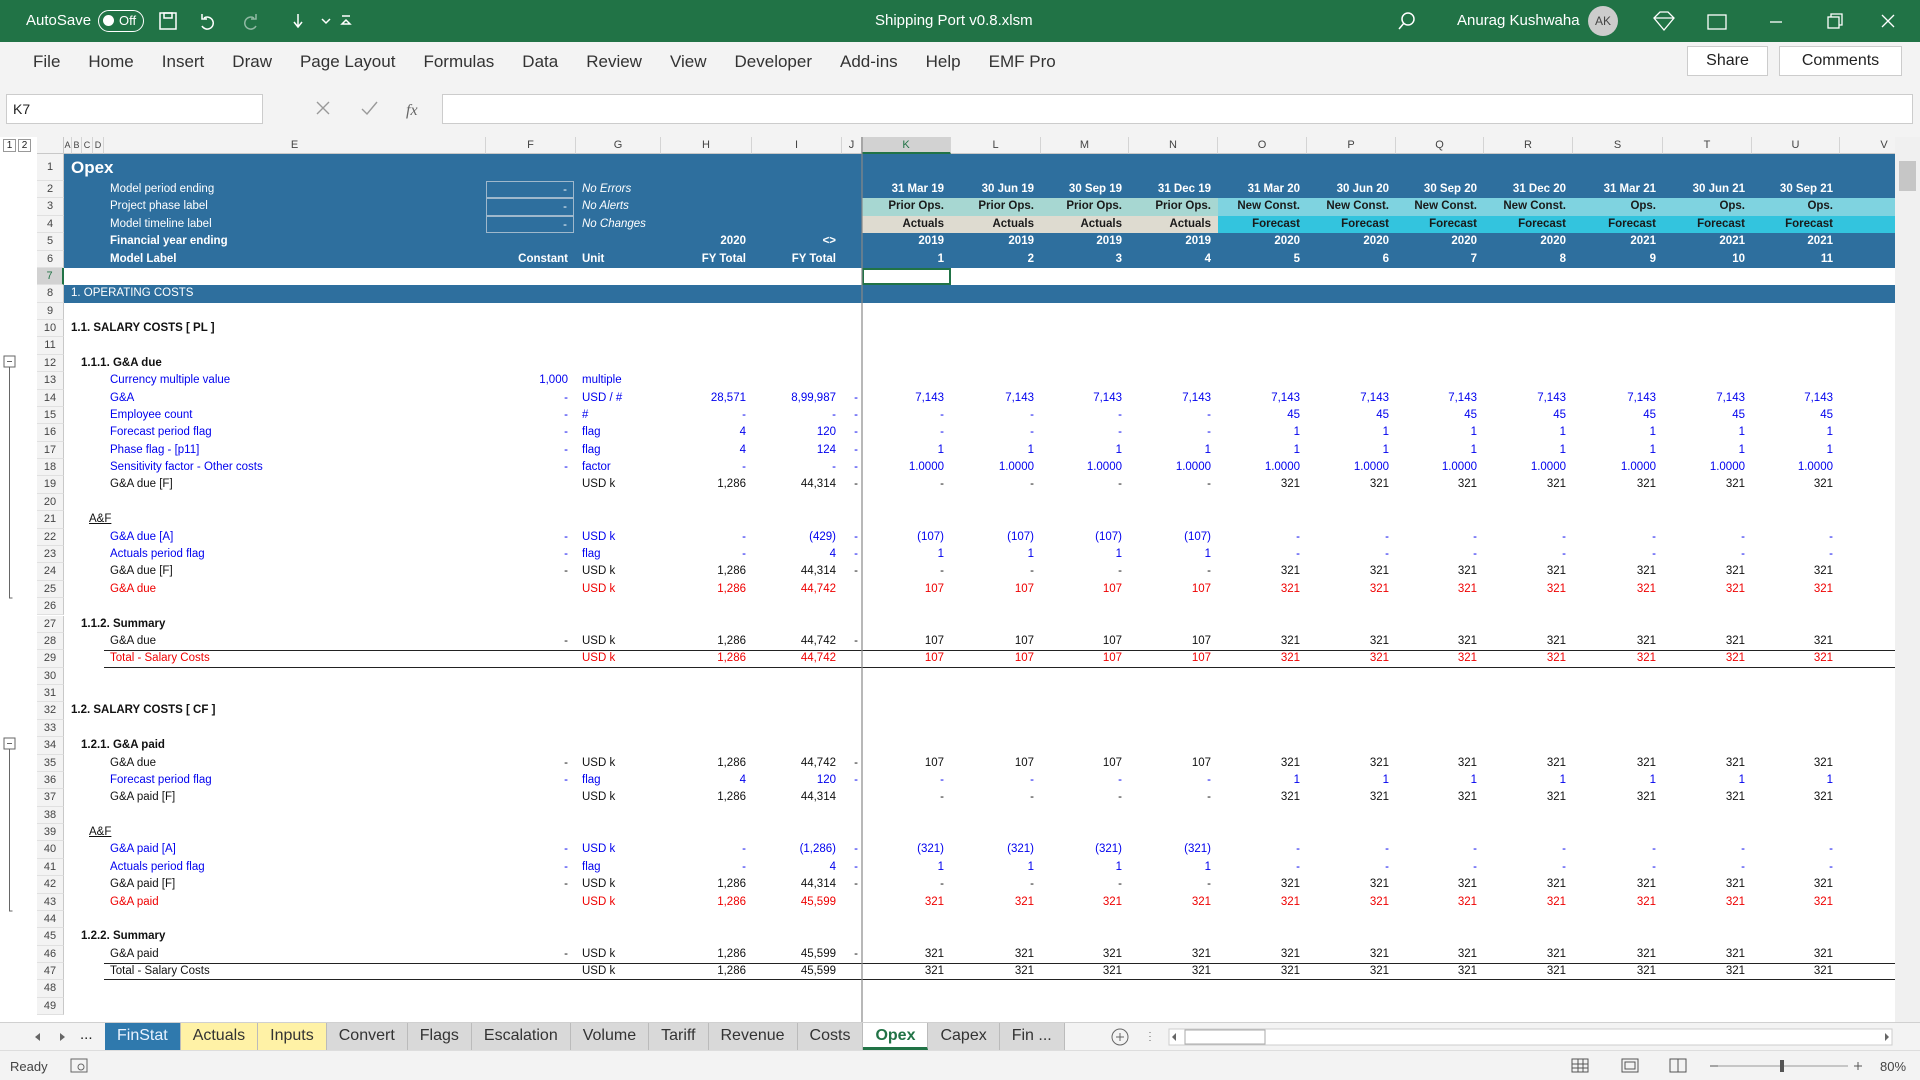 This screenshot has width=1920, height=1080. Describe the element at coordinates (111, 61) in the screenshot. I see `ribbon-tab: Home` at that location.